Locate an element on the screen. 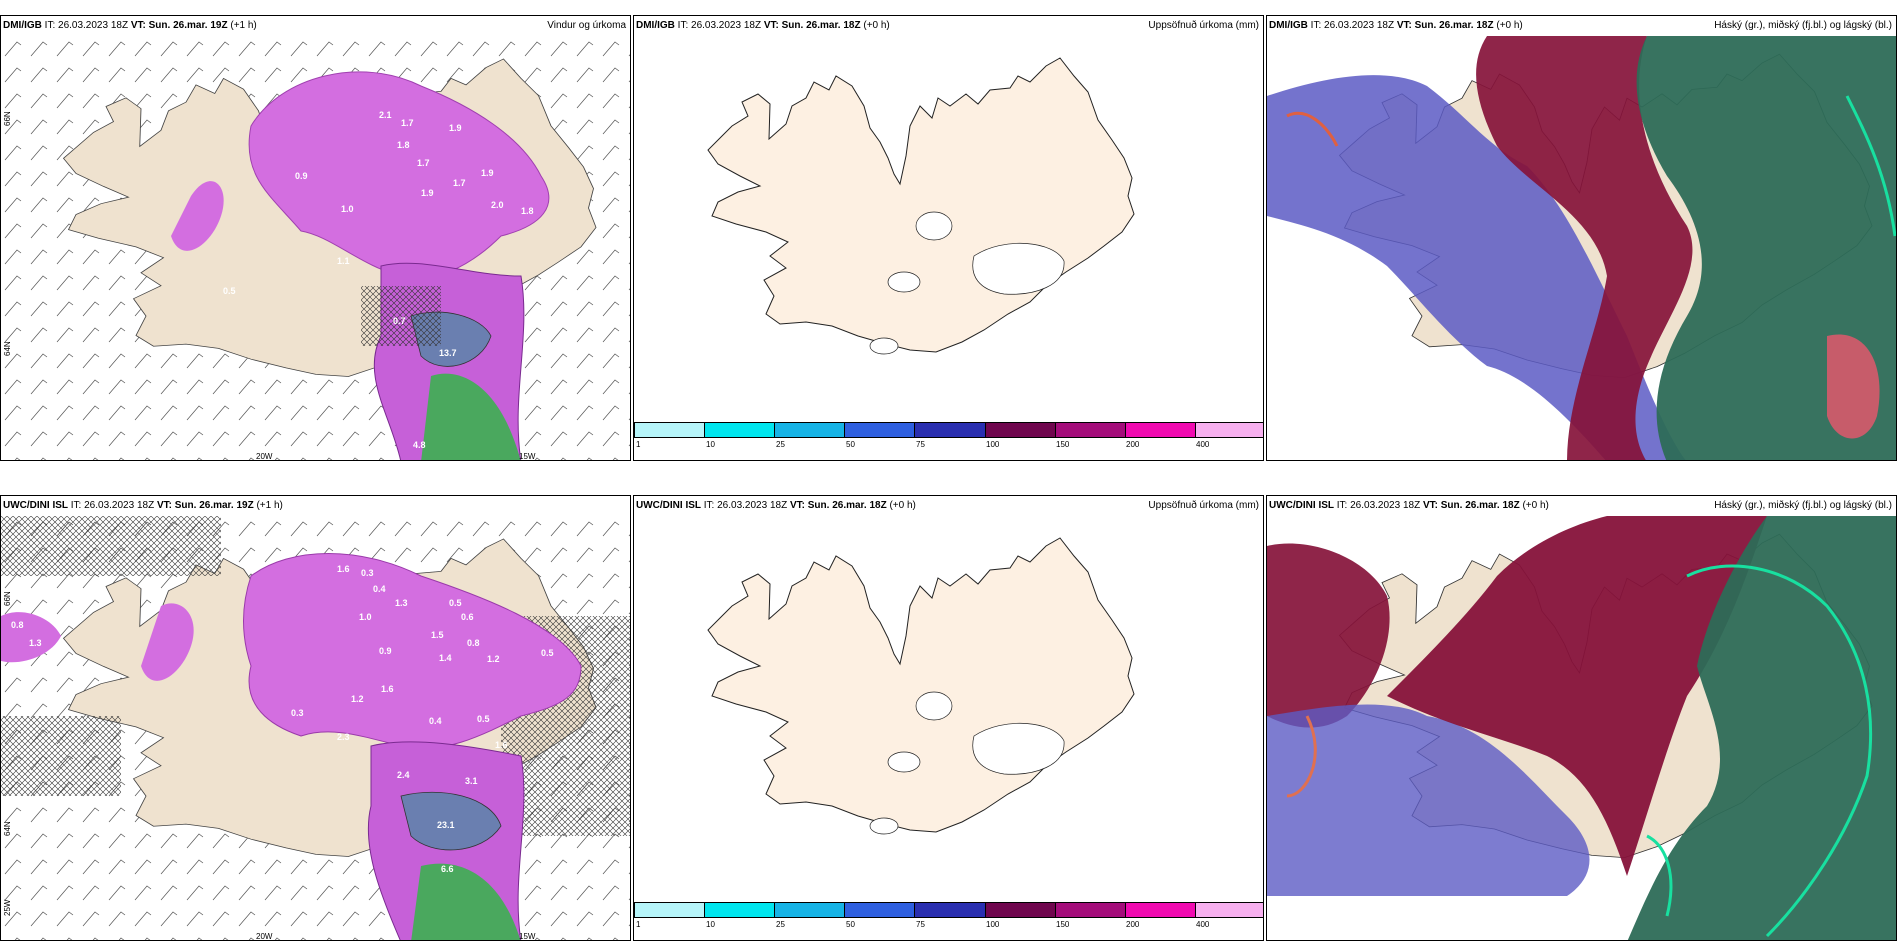 The width and height of the screenshot is (1900, 950). colorbar: 1 10 25 50 75 100 150 200 400 is located at coordinates (948, 437).